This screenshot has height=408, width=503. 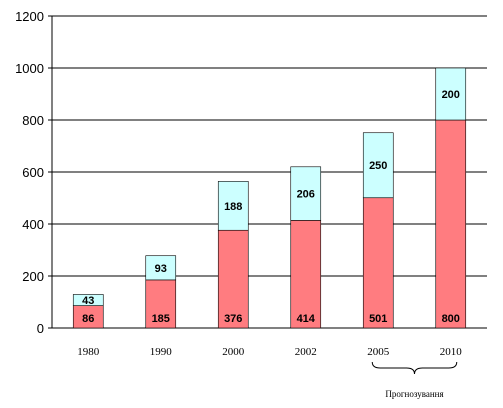 What do you see at coordinates (33, 172) in the screenshot?
I see `y-tick-label: 600` at bounding box center [33, 172].